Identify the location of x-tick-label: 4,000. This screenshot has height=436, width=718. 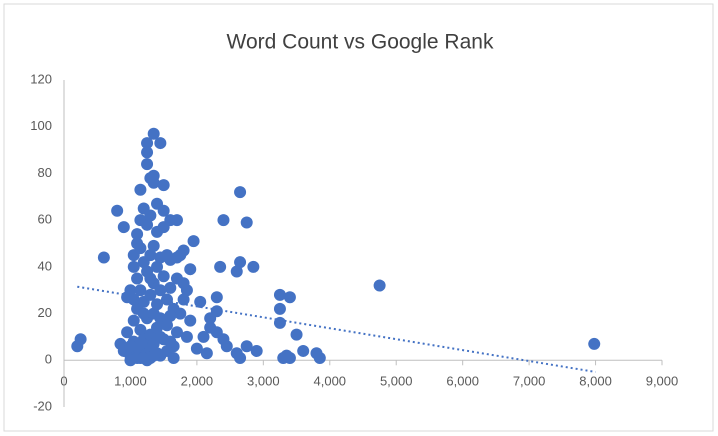
(330, 381).